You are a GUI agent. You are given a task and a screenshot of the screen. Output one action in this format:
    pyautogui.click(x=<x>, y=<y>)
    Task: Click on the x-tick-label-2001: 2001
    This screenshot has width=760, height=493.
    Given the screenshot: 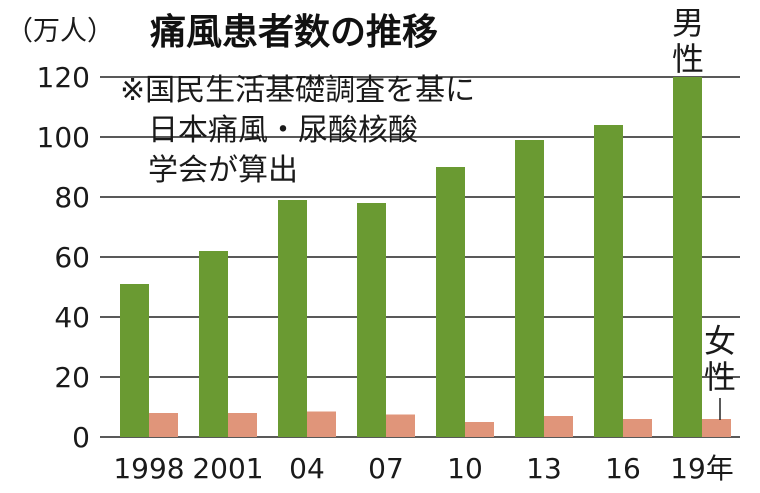 What is the action you would take?
    pyautogui.click(x=227, y=468)
    